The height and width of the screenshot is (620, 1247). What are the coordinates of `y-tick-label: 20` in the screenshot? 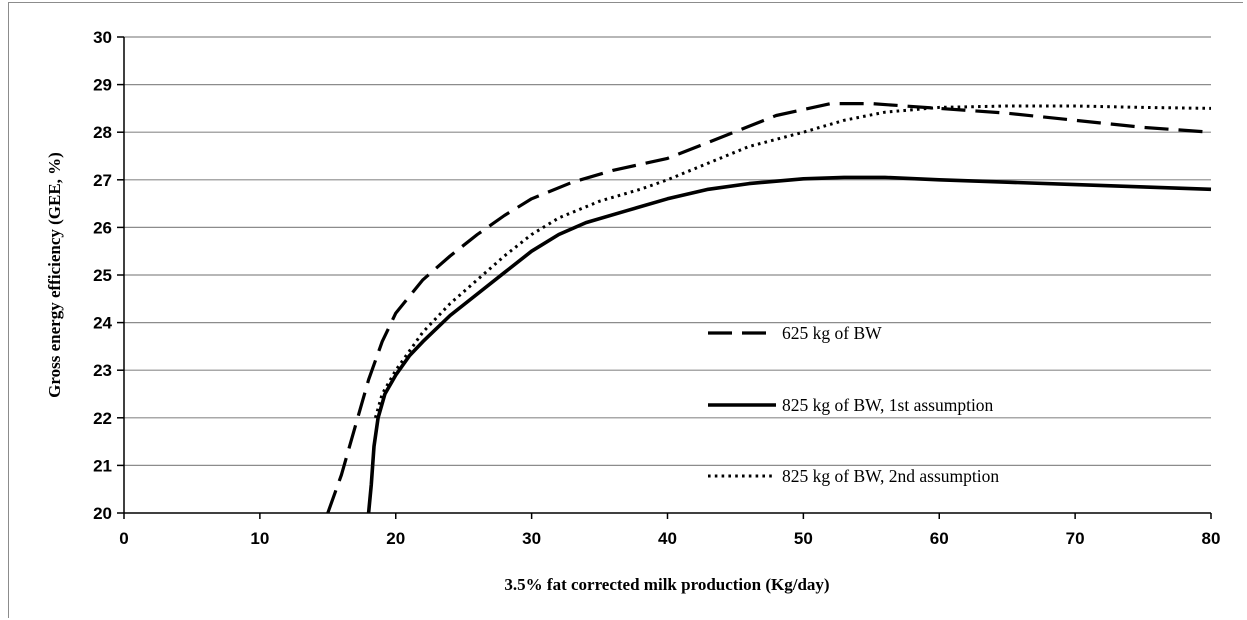 It's located at (102, 513).